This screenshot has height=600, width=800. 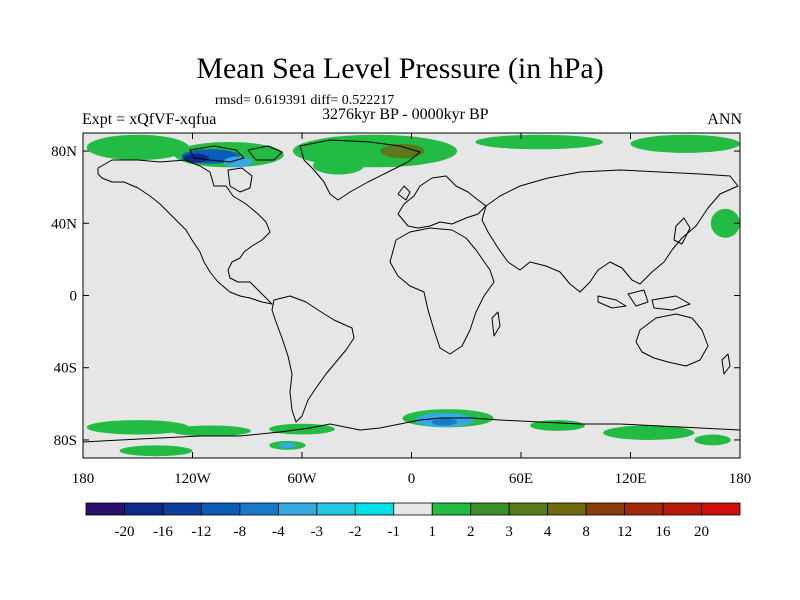 I want to click on colorbar-label: 20, so click(x=701, y=532).